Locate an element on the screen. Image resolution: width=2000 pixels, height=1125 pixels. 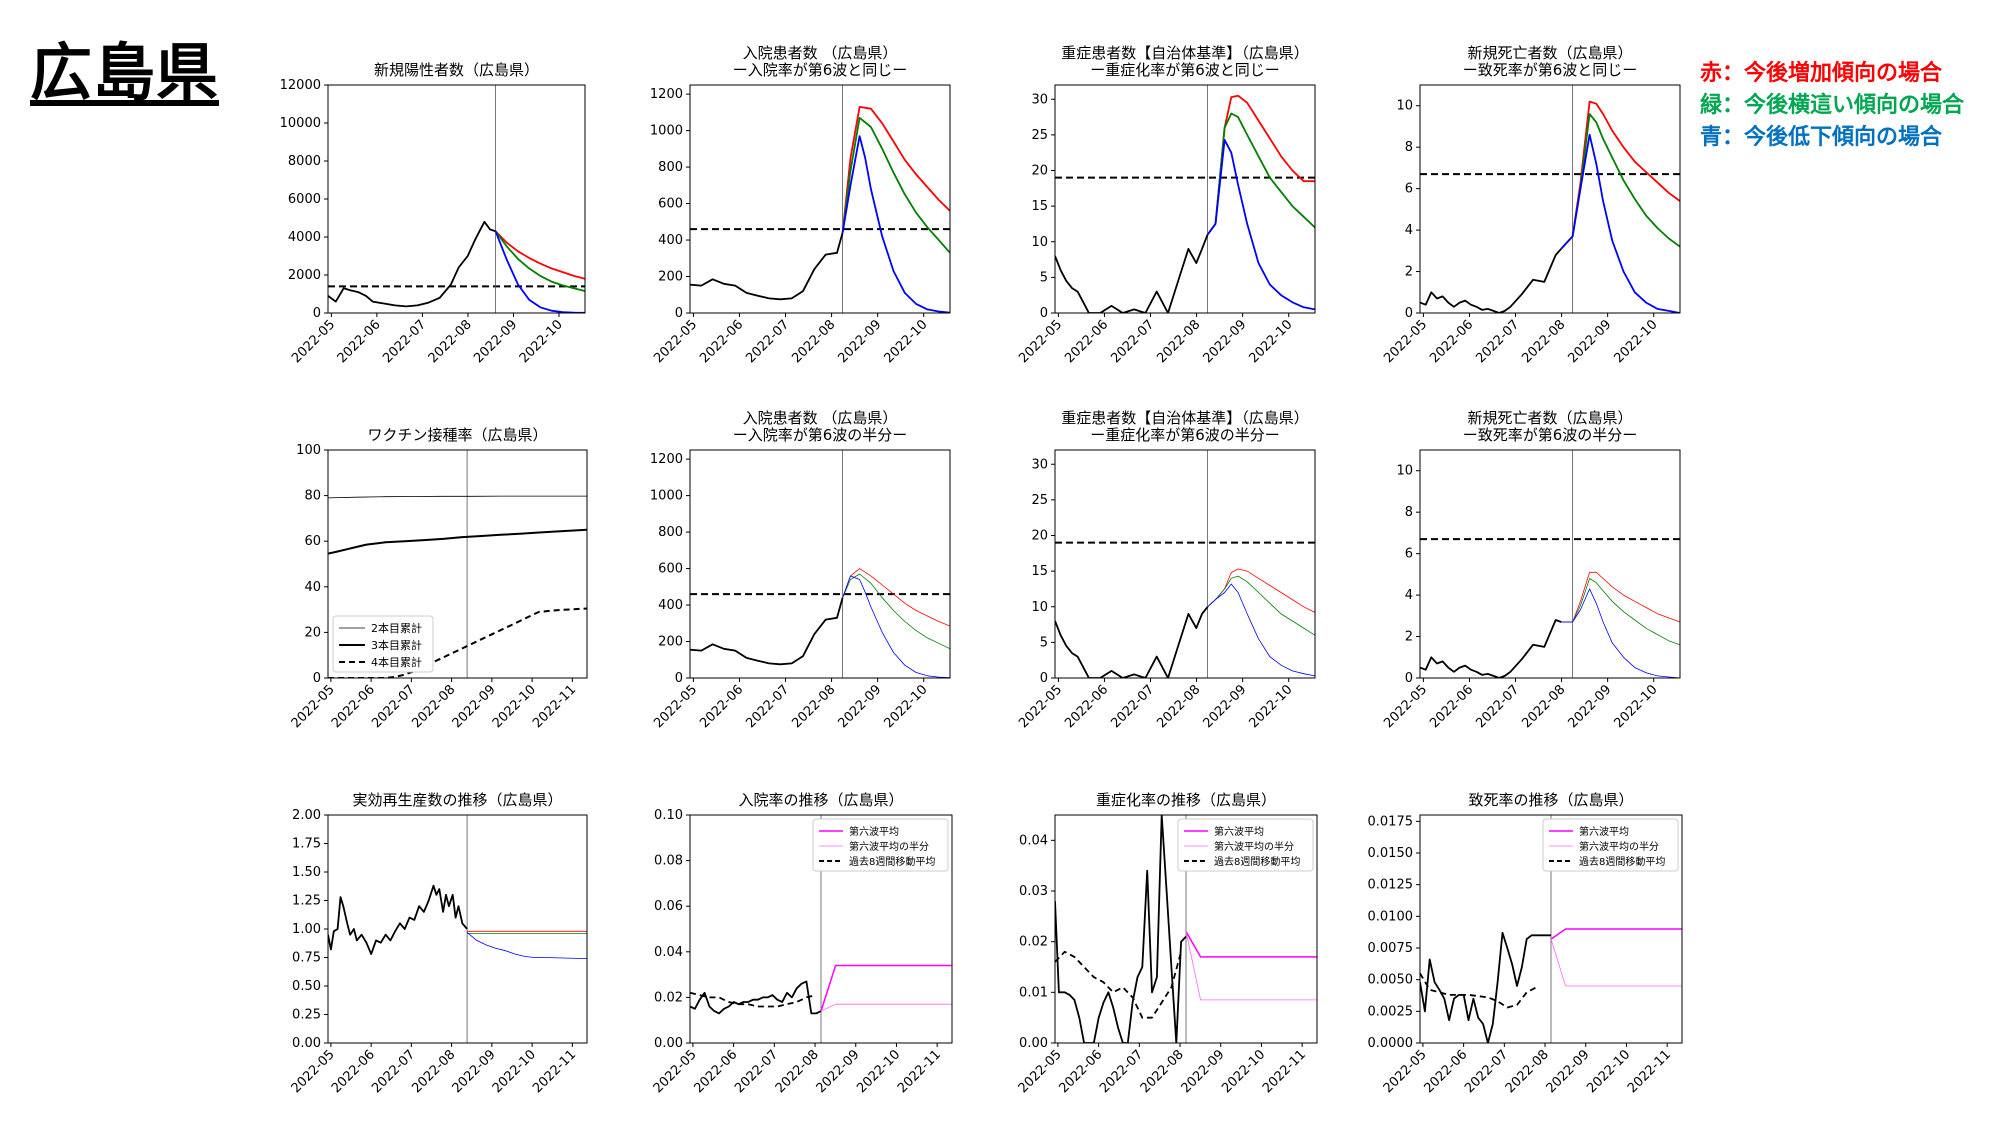
chart-title: ー致死率が第6波と同じー is located at coordinates (1550, 70).